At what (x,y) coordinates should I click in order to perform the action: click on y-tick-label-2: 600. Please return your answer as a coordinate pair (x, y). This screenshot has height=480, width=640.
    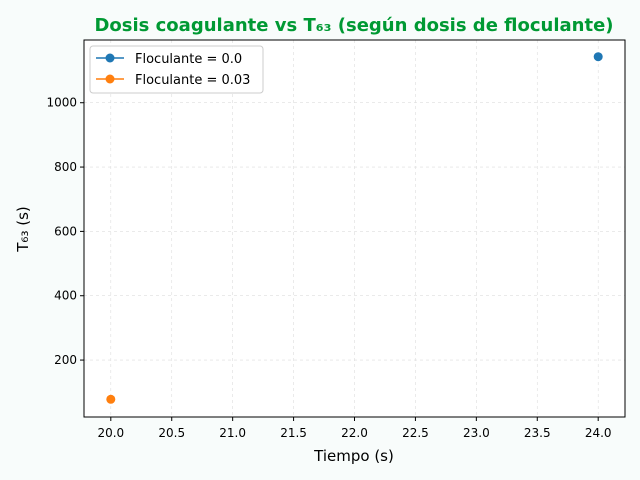
    Looking at the image, I should click on (65, 231).